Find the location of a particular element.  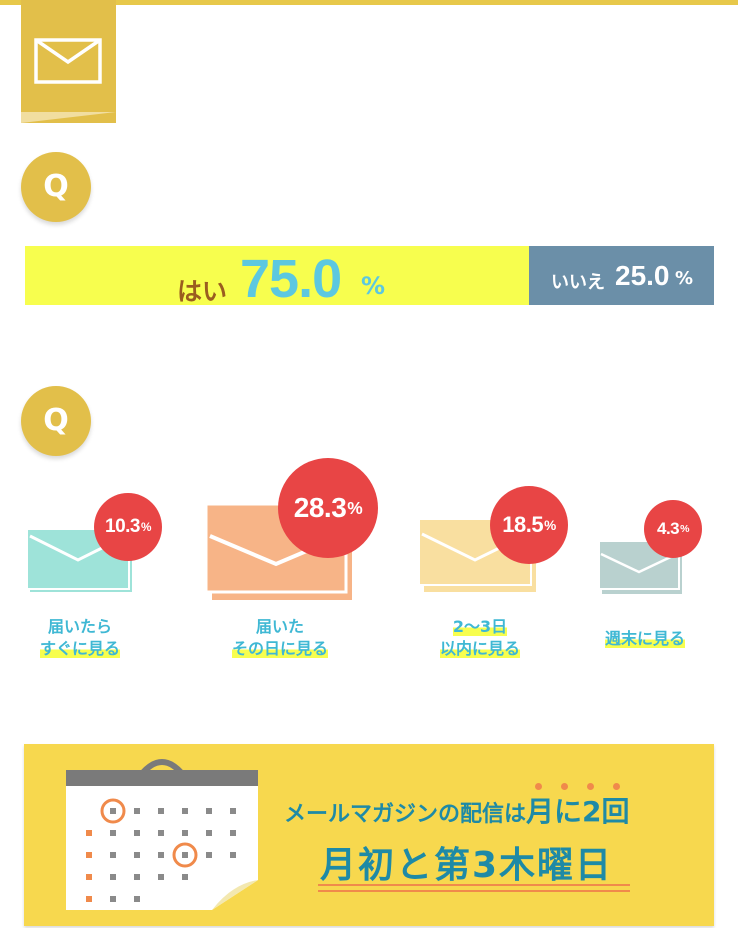

percent-badge: 28.3% is located at coordinates (328, 508).